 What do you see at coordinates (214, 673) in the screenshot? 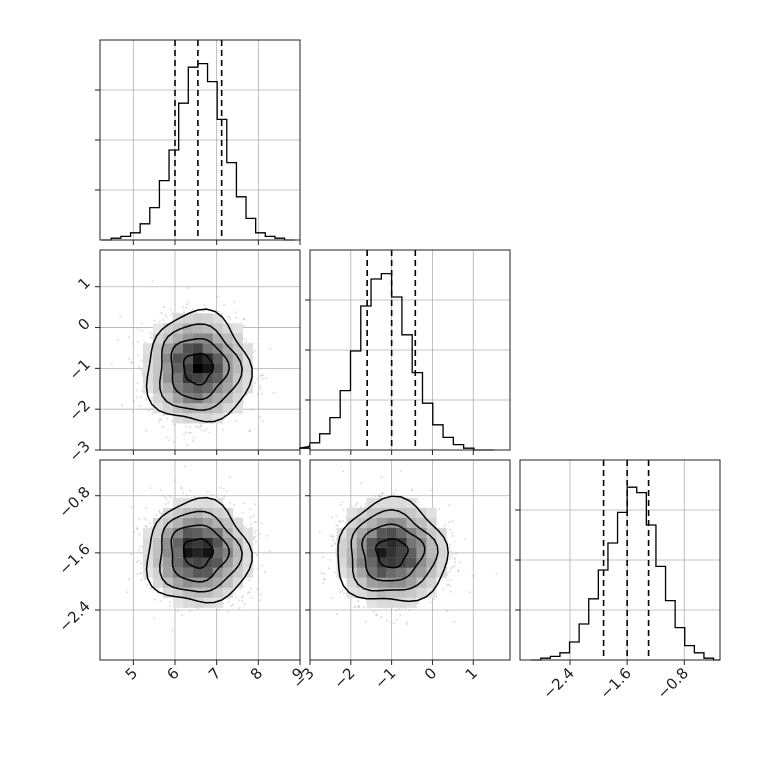
I see `x-tick-label: 7` at bounding box center [214, 673].